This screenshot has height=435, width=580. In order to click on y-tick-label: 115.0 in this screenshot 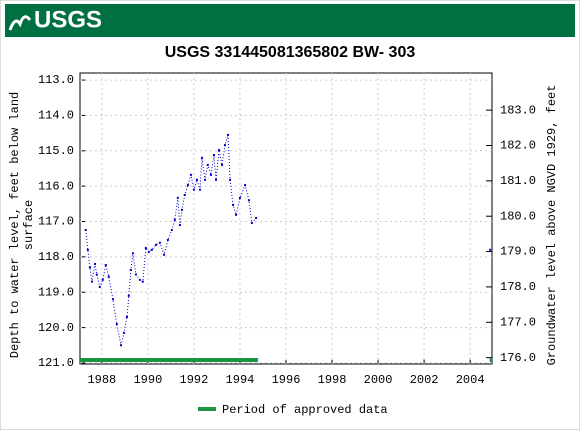, I will do `click(56, 151)`.